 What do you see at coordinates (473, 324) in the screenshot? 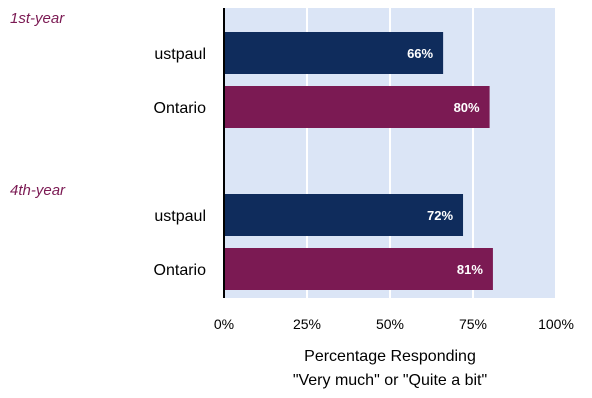
I see `x-tick-label: 75%` at bounding box center [473, 324].